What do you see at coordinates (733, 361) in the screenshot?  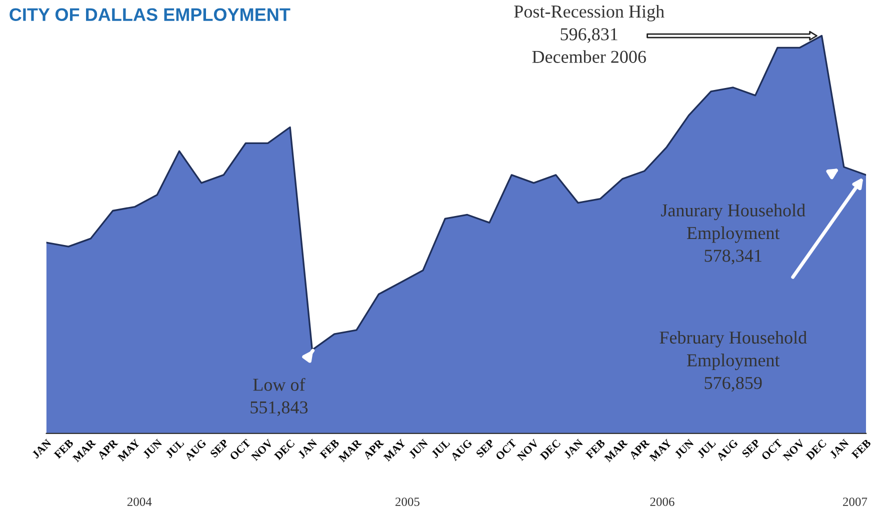 I see `annotation: February Household Employment 576,859` at bounding box center [733, 361].